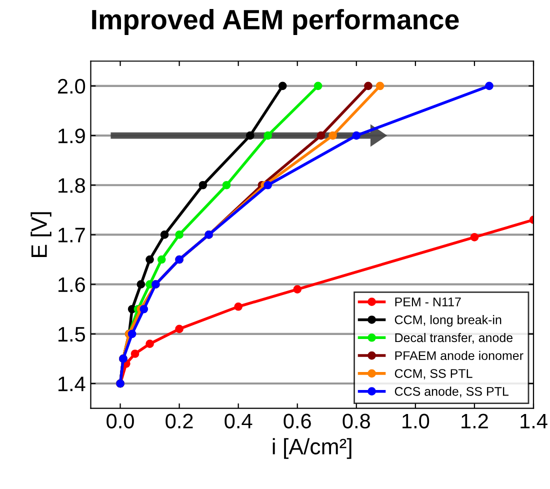  I want to click on legend-label: CCS anode, SS PTL, so click(451, 392).